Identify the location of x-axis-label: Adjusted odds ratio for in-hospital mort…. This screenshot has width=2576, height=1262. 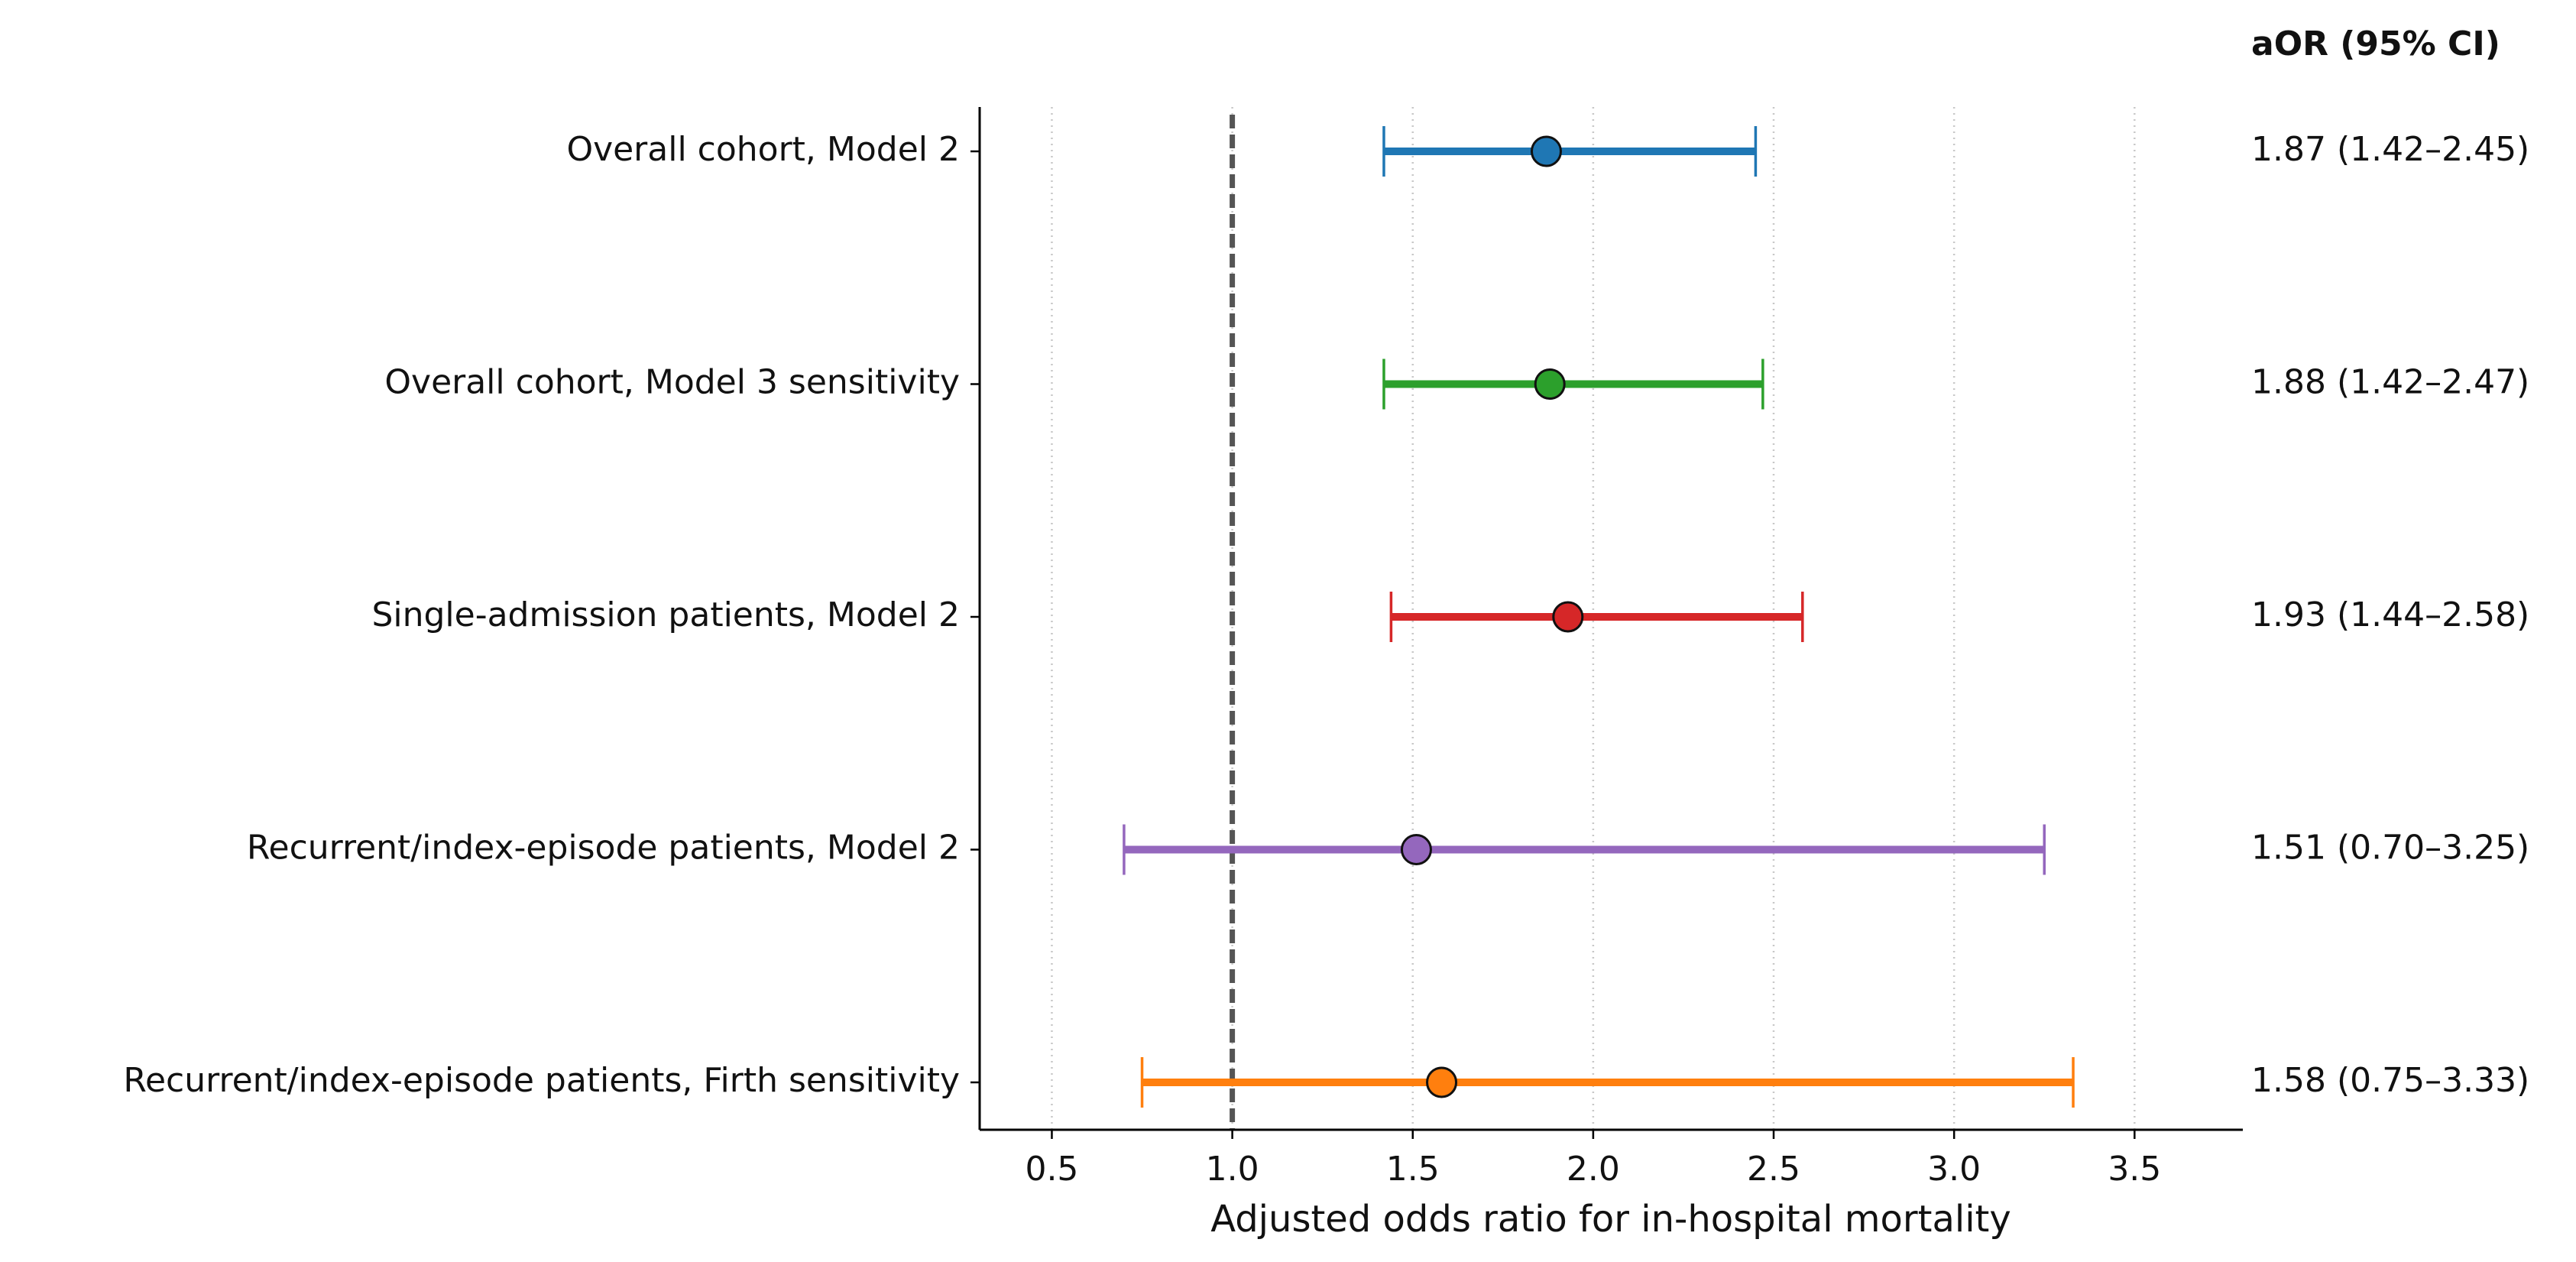
(1611, 1219).